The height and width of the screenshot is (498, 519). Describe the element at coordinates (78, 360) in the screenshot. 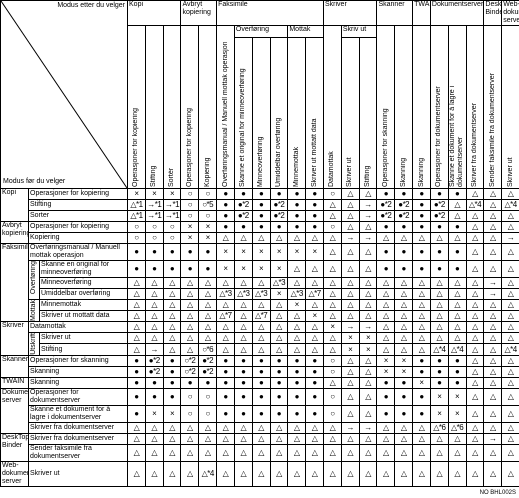

I see `row-label: Operasjoner for skanning` at that location.